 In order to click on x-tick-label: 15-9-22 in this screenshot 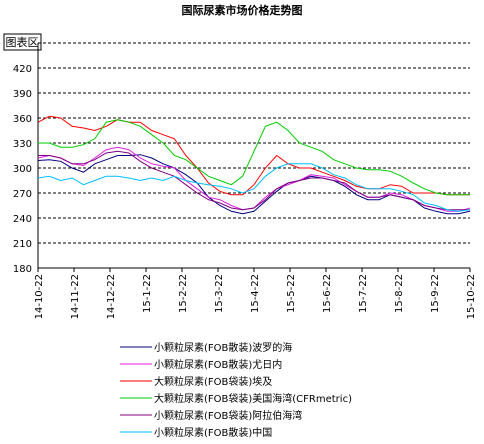, I will do `click(435, 293)`.